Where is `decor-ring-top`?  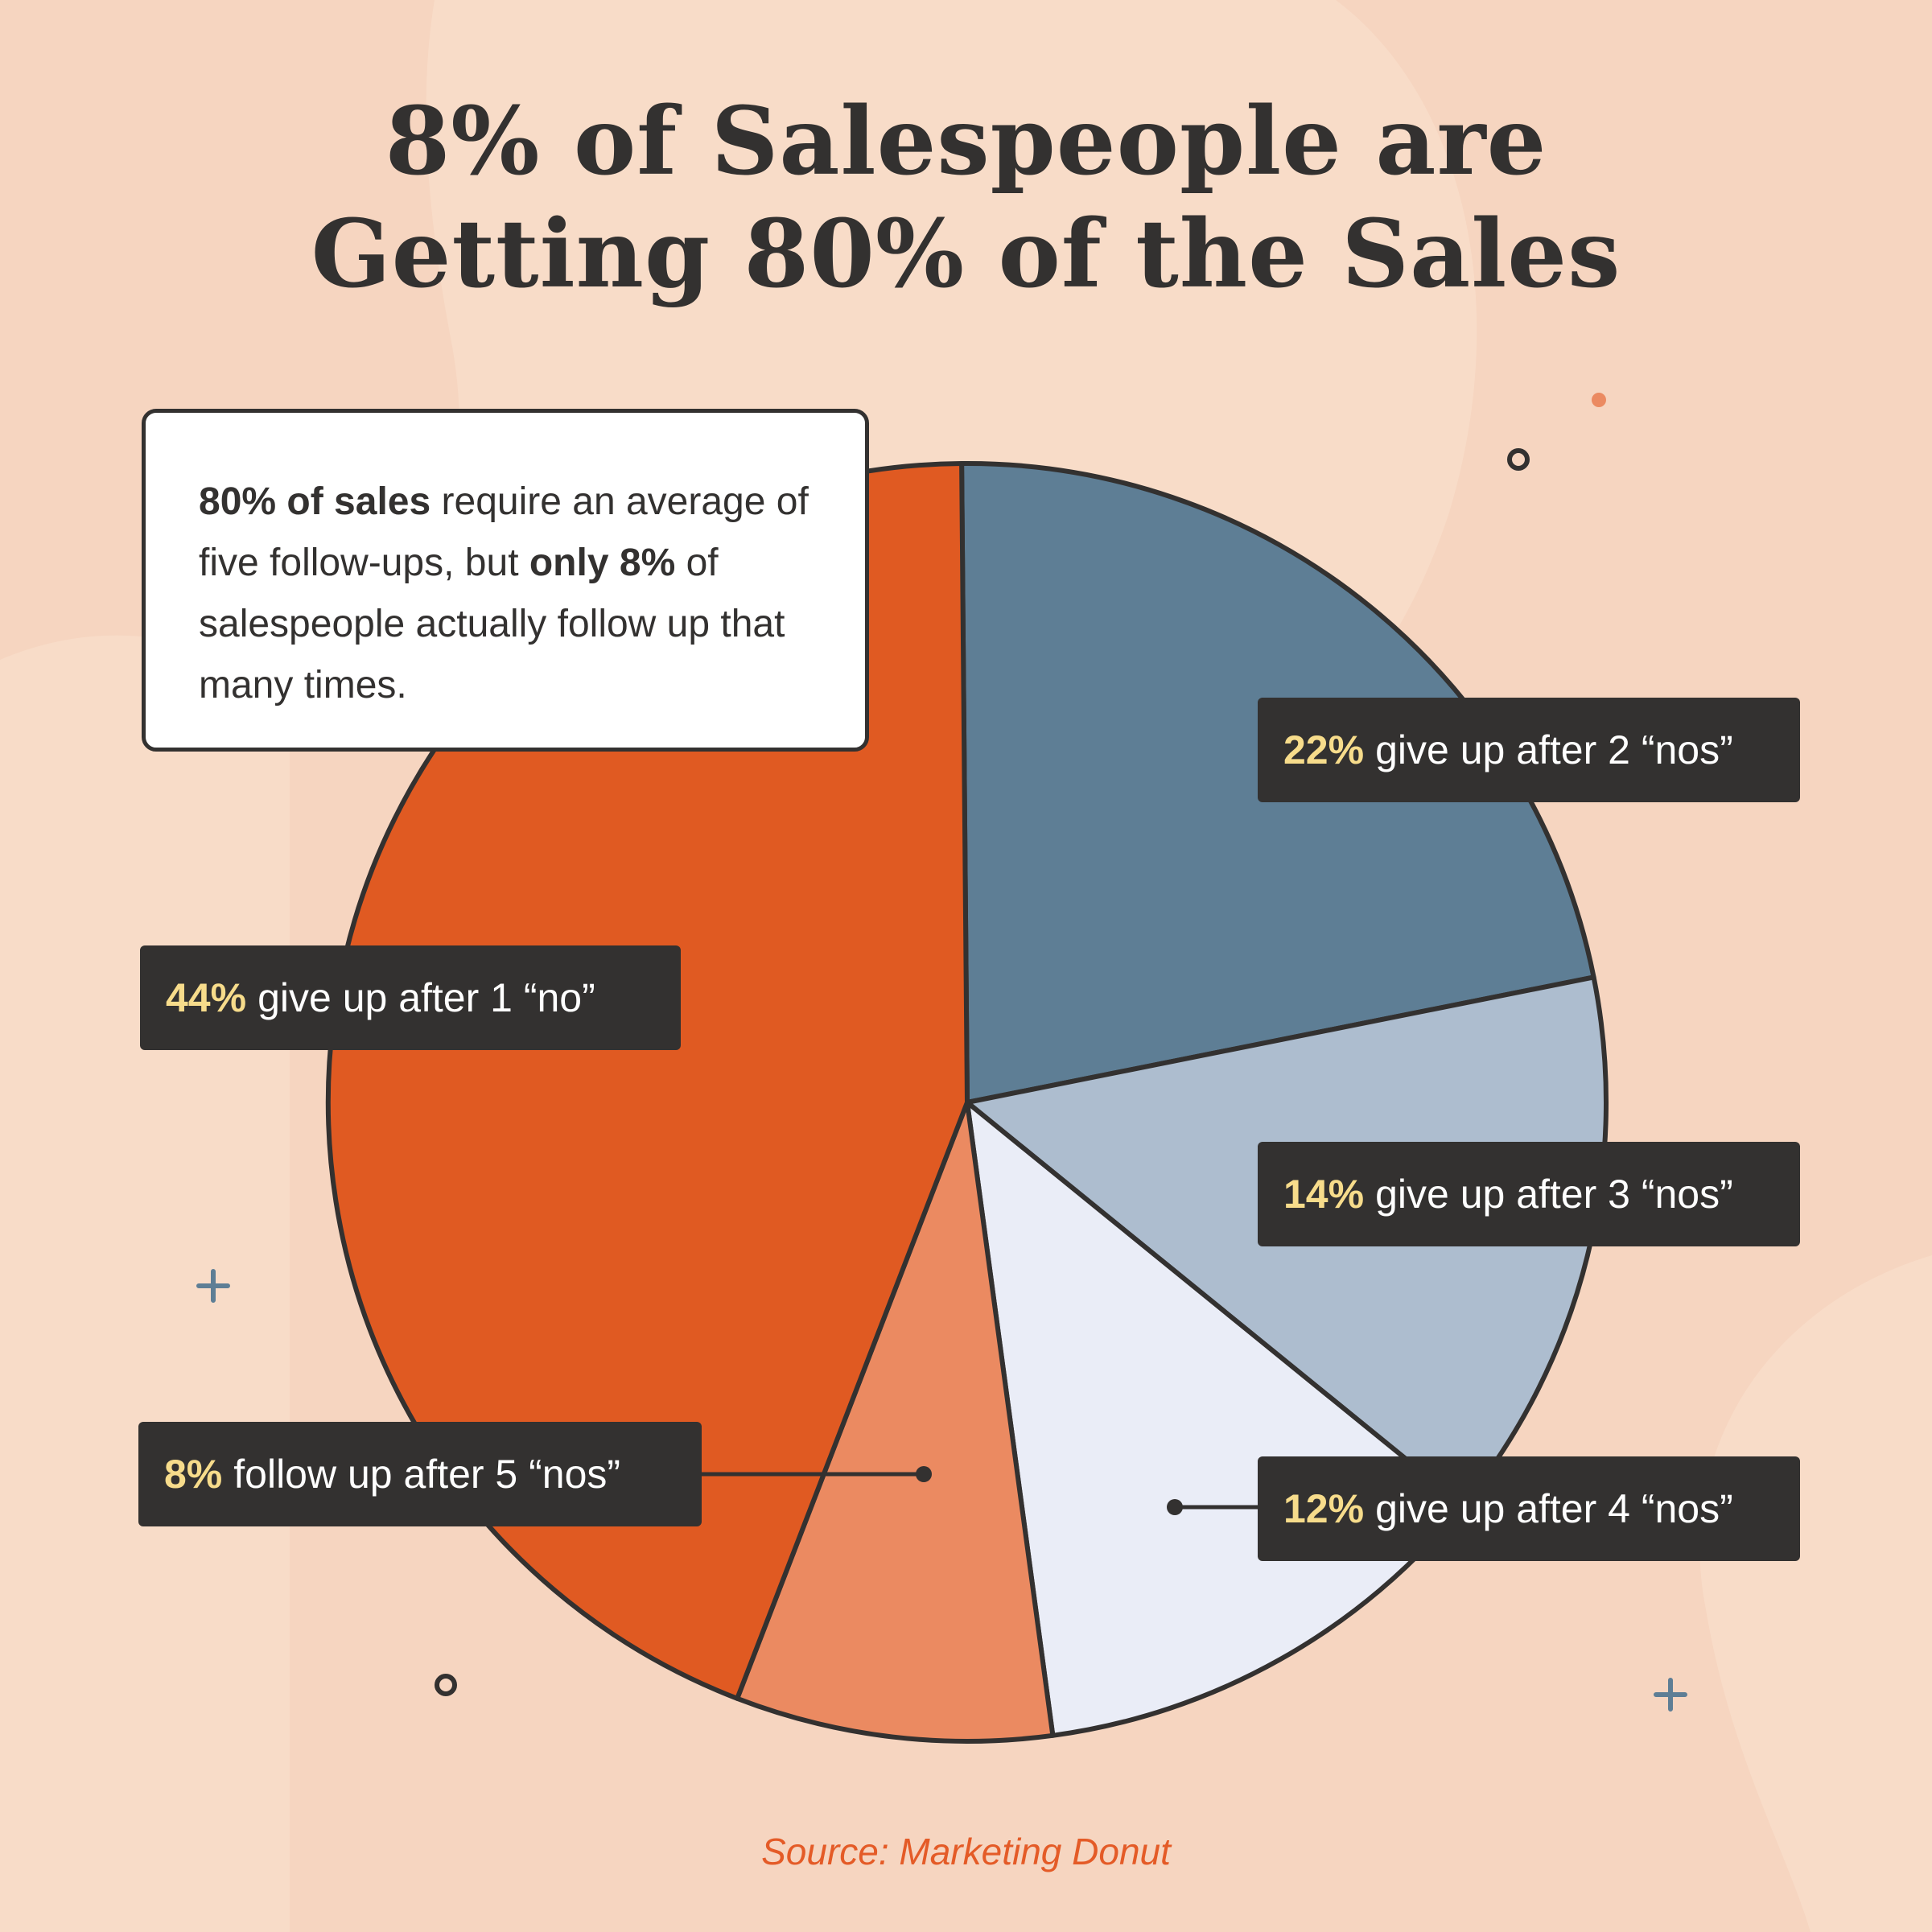 decor-ring-top is located at coordinates (1518, 459).